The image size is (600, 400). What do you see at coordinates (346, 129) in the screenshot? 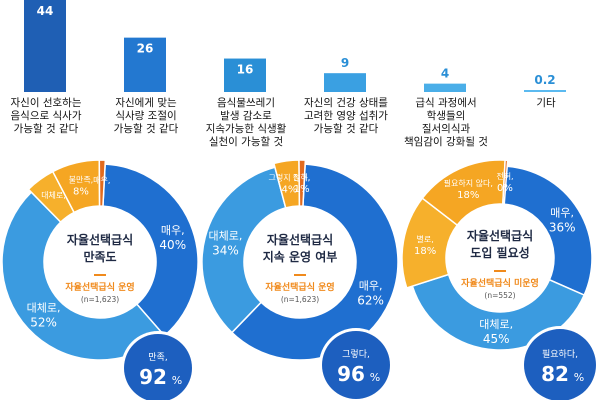
I see `bar-category-label-4: 가능할 것 같다` at bounding box center [346, 129].